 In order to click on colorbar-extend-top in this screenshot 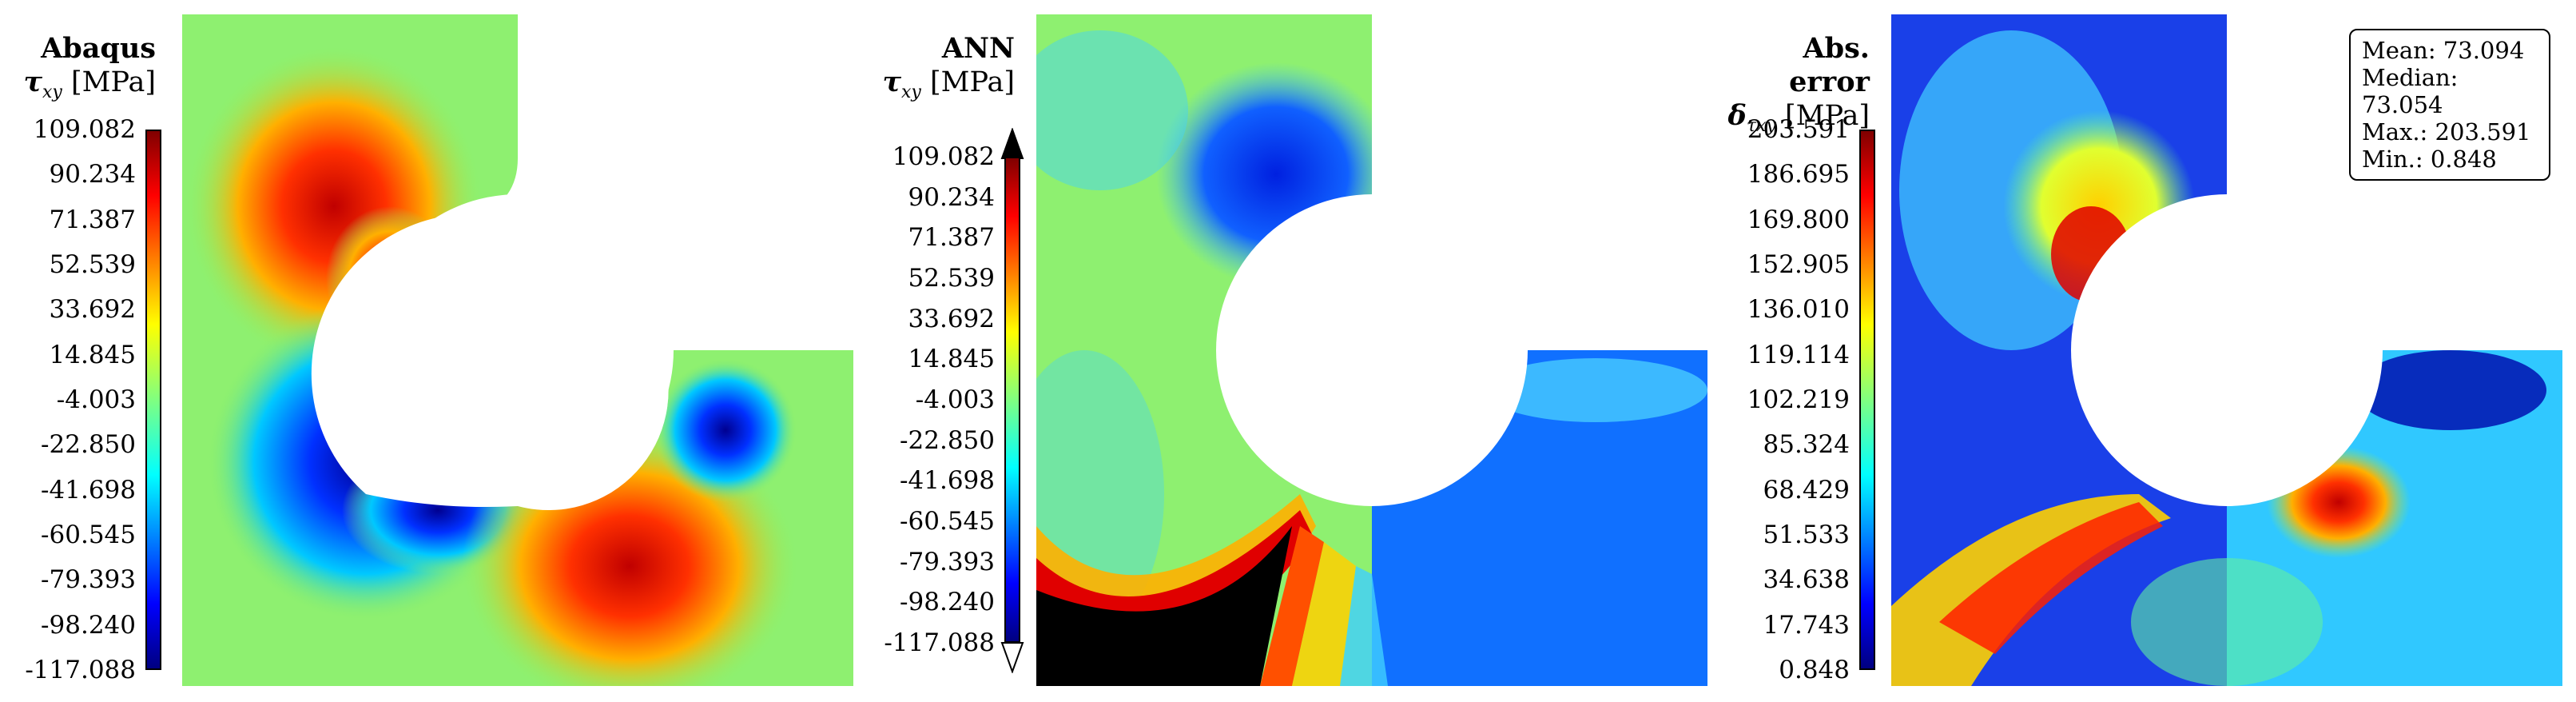, I will do `click(1012, 143)`.